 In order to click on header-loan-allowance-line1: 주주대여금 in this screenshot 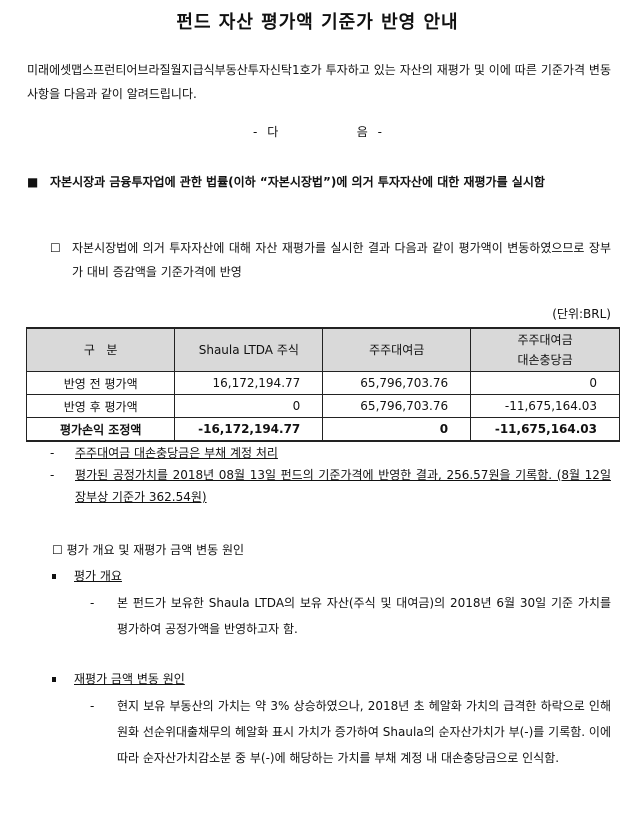, I will do `click(545, 340)`.